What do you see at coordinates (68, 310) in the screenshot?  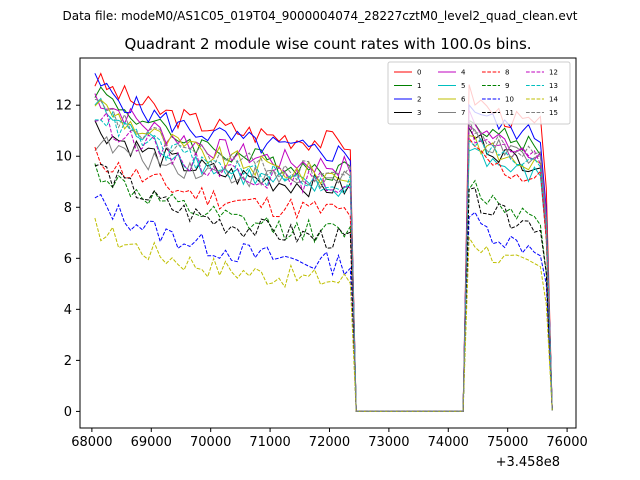 I see `y-tick-label: 4` at bounding box center [68, 310].